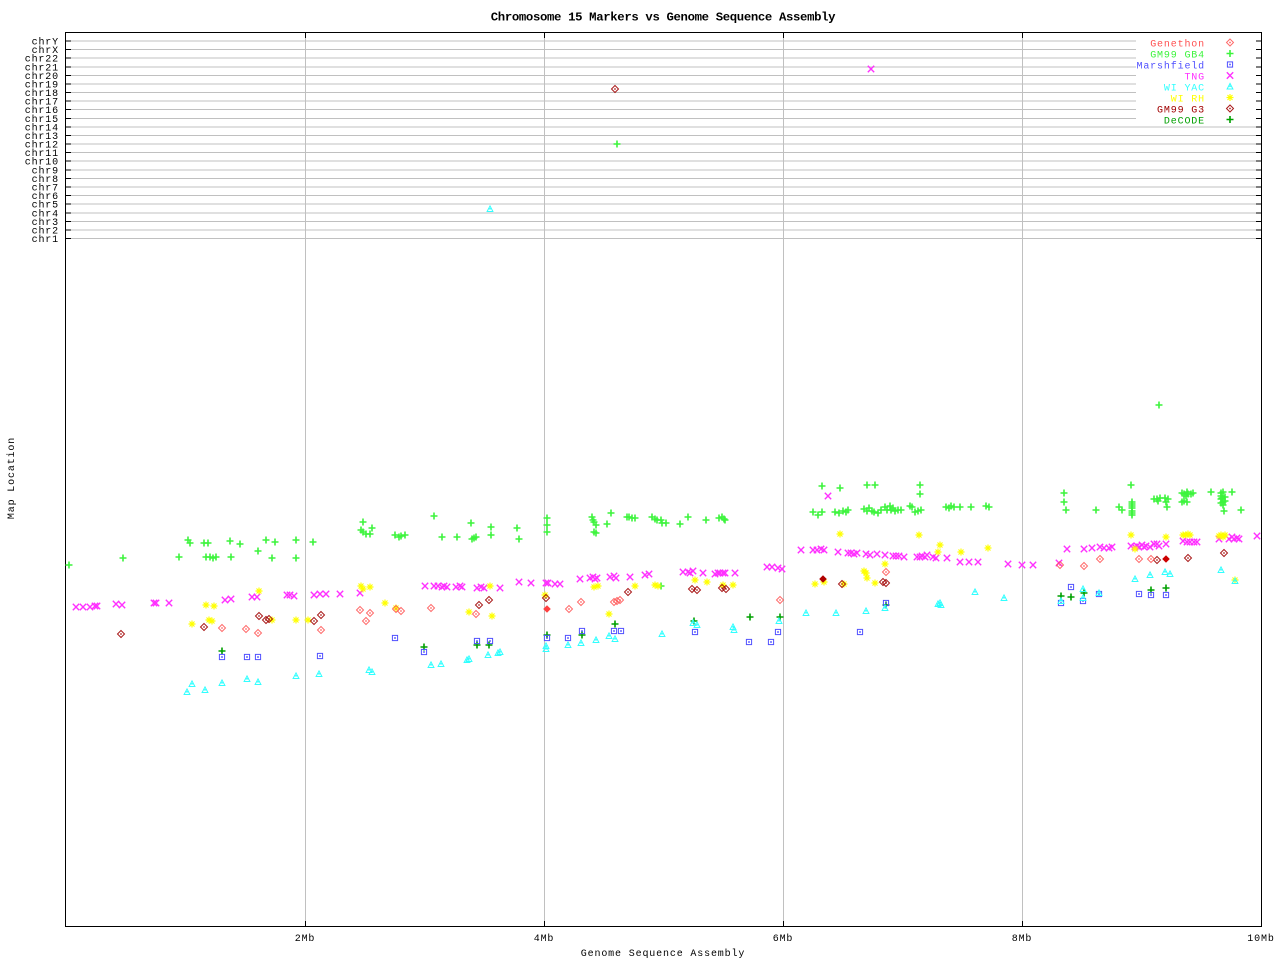 The image size is (1280, 960). What do you see at coordinates (45, 240) in the screenshot?
I see `svg-text: chr1` at bounding box center [45, 240].